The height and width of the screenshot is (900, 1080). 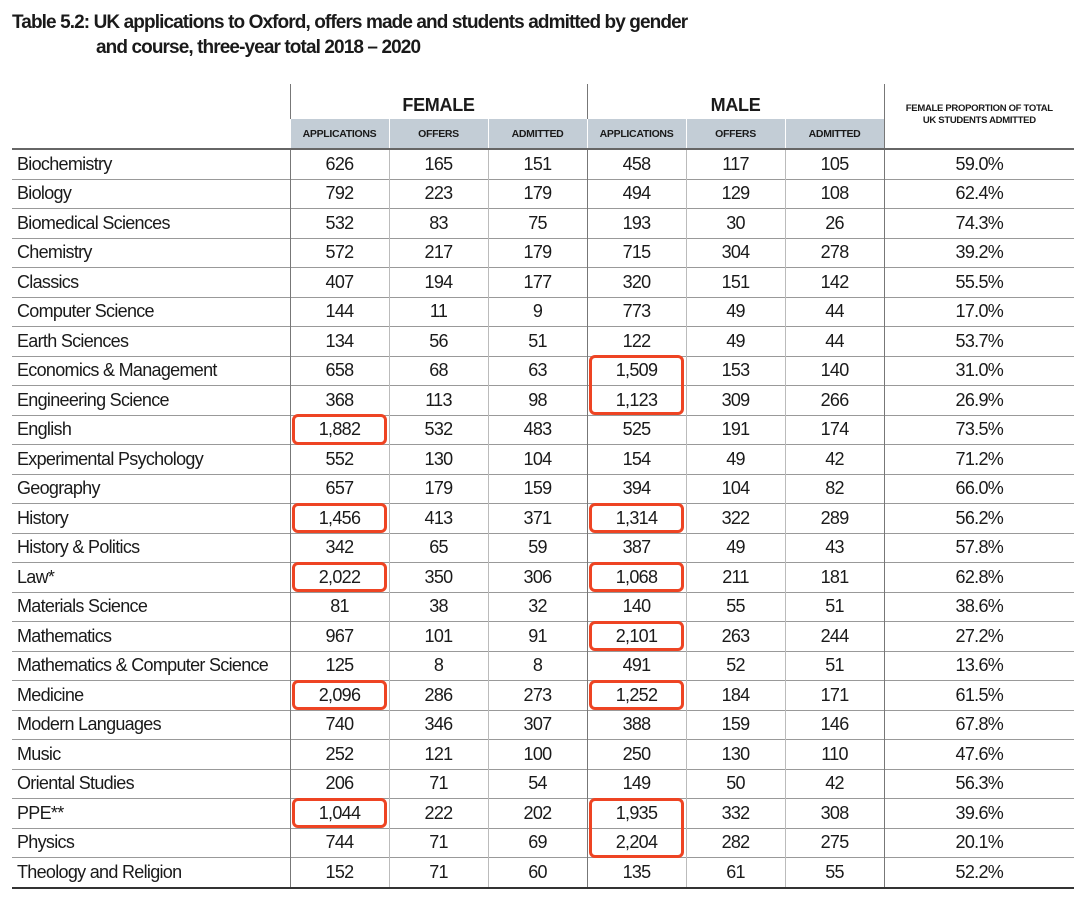 I want to click on female-offers-cell: 286, so click(x=438, y=695).